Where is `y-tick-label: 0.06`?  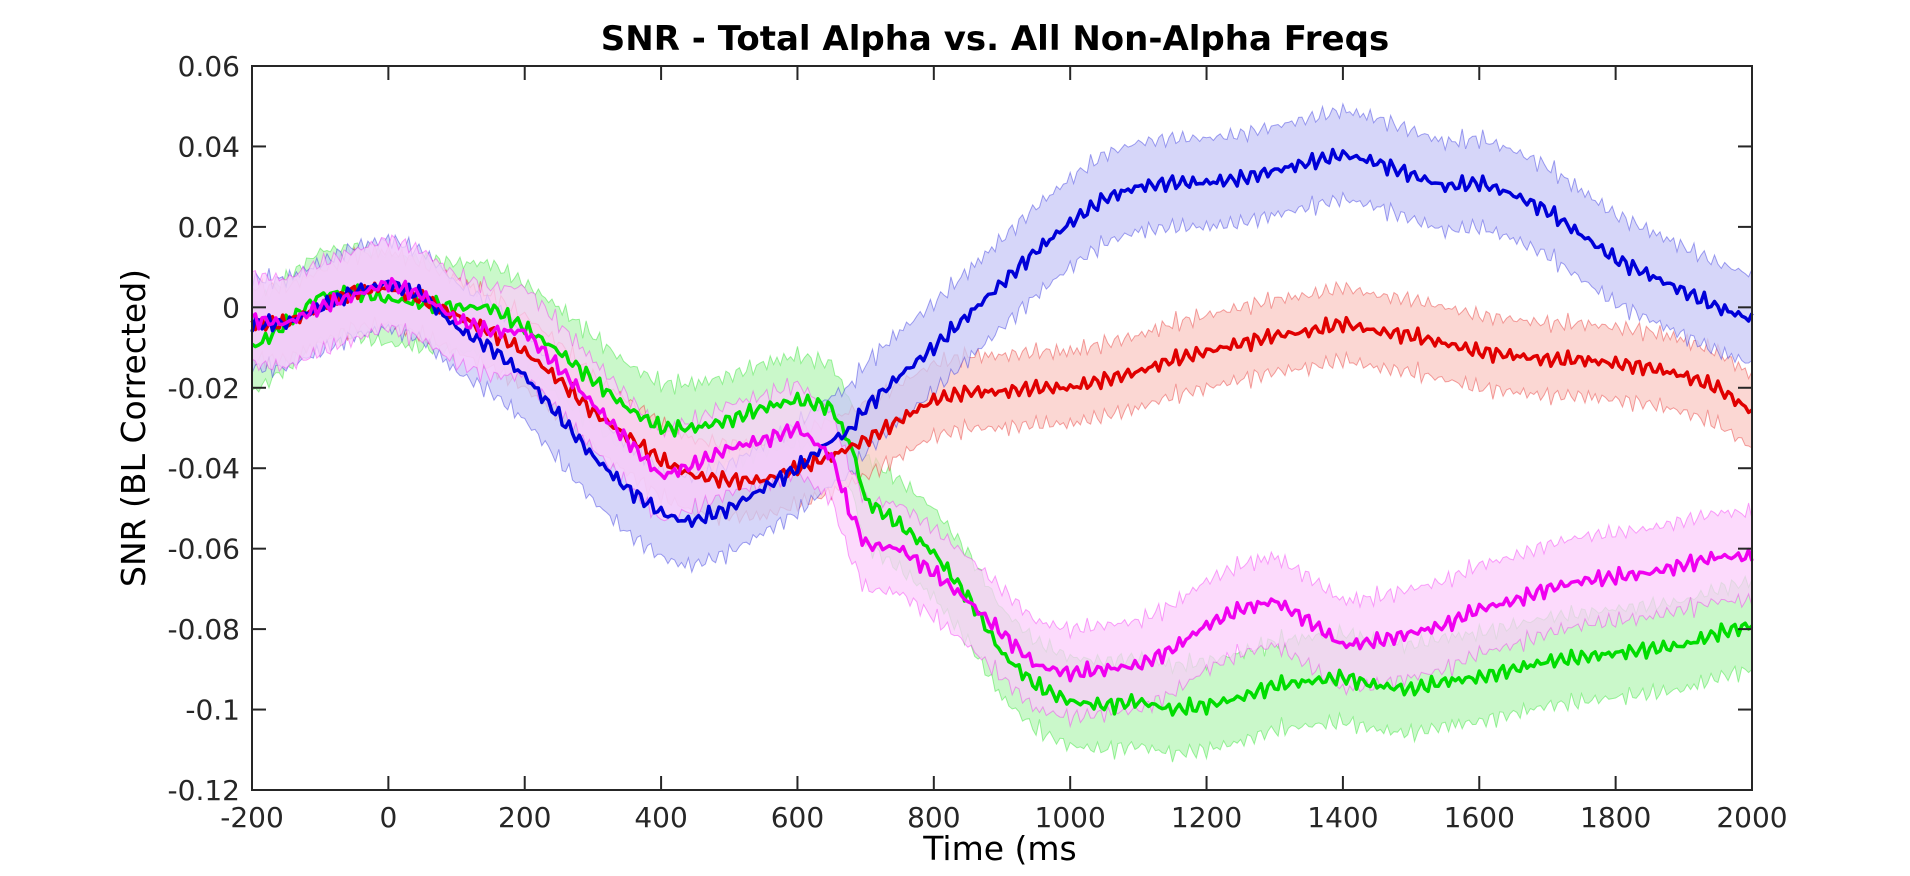 y-tick-label: 0.06 is located at coordinates (209, 66).